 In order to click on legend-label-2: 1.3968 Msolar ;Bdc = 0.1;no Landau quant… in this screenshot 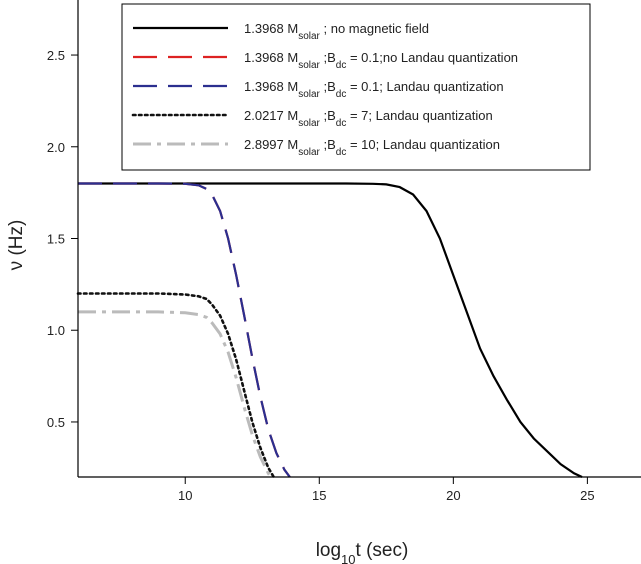, I will do `click(381, 60)`.